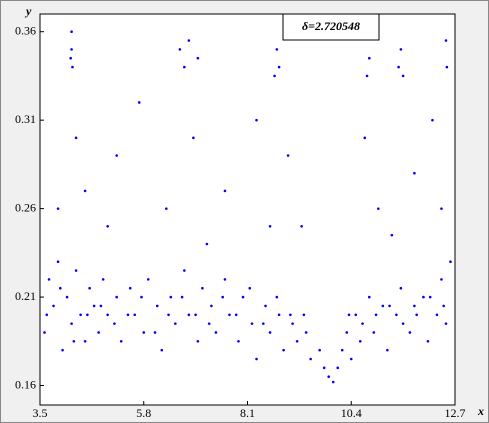  I want to click on x-tick-label: 12.7, so click(455, 413).